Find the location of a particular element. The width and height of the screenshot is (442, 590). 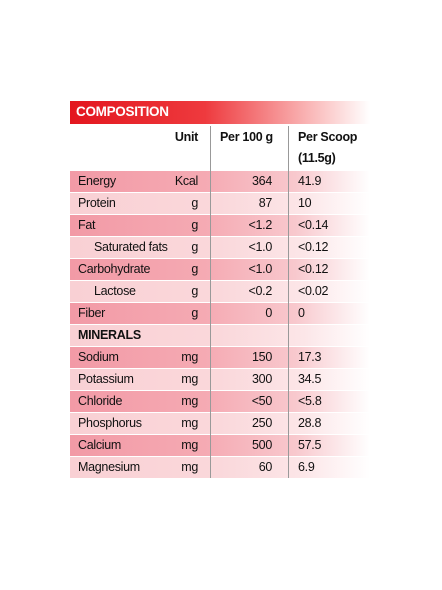

row-name: Lactose is located at coordinates (115, 291).